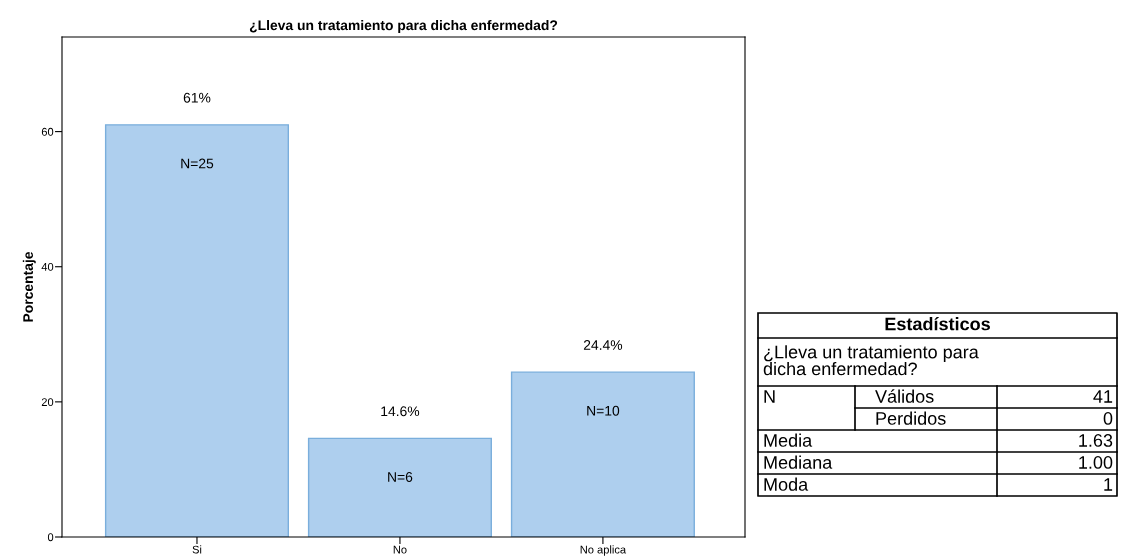  What do you see at coordinates (47, 131) in the screenshot?
I see `y-tick-label: 60` at bounding box center [47, 131].